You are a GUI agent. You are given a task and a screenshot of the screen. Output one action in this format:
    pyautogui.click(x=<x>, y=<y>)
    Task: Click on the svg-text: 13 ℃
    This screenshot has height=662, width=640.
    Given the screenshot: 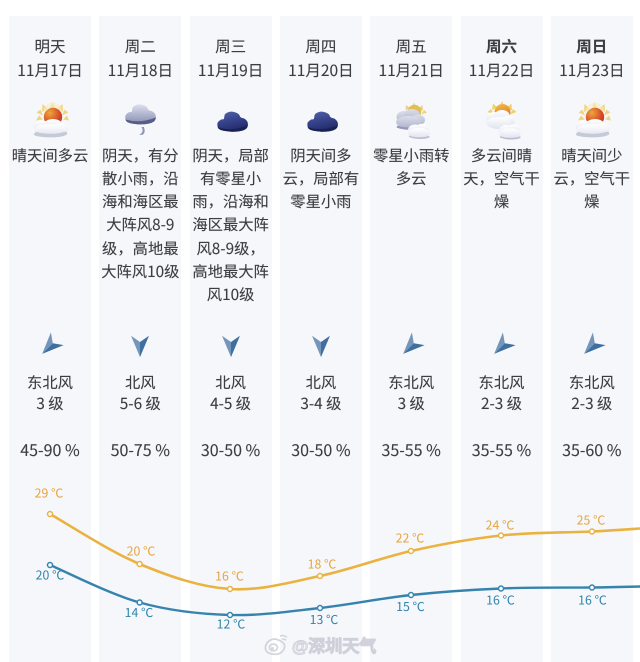 What is the action you would take?
    pyautogui.click(x=324, y=619)
    